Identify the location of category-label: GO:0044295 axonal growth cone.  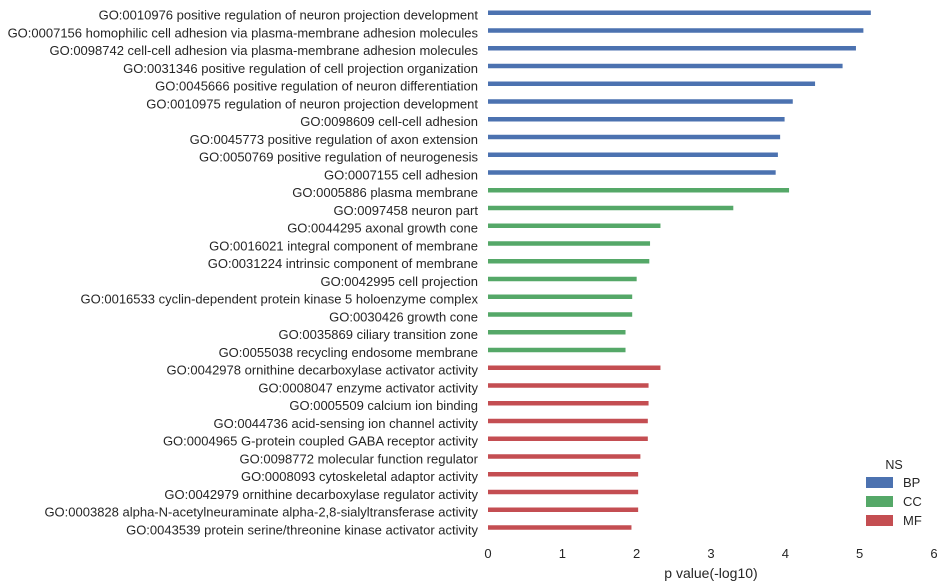
(382, 228).